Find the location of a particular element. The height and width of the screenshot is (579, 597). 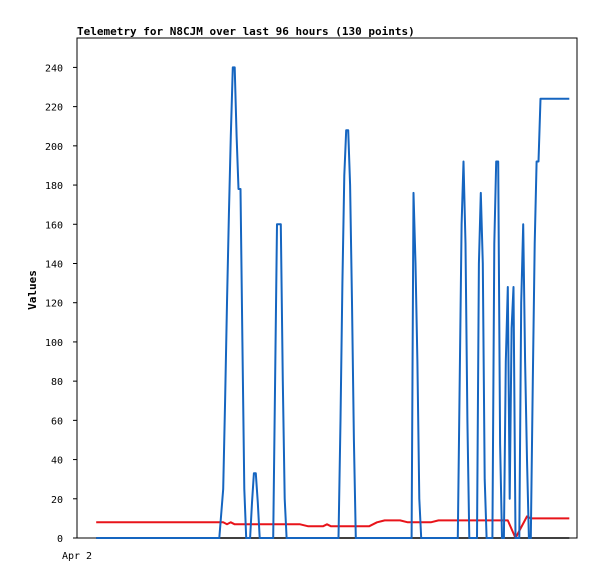

y-tick-label: 240 is located at coordinates (54, 68).